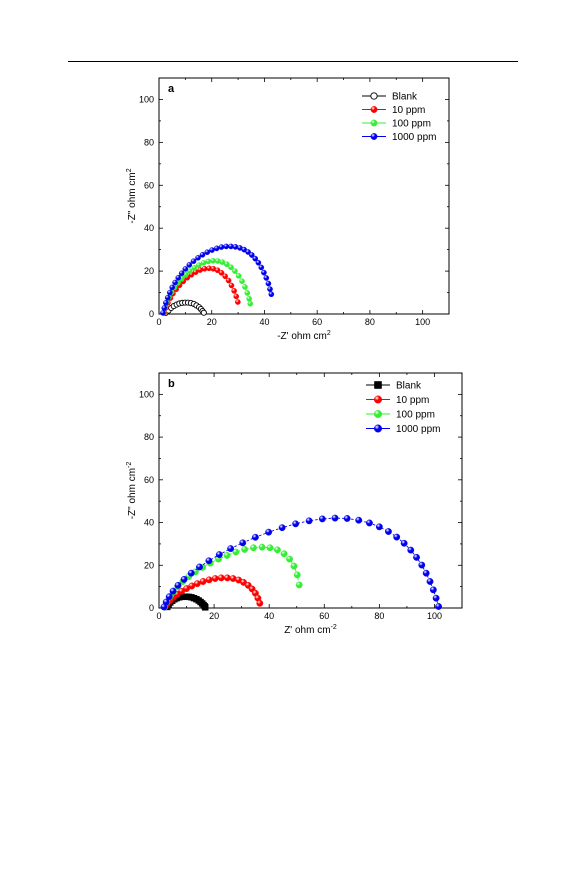  What do you see at coordinates (149, 523) in the screenshot?
I see `y-tick-label: 40` at bounding box center [149, 523].